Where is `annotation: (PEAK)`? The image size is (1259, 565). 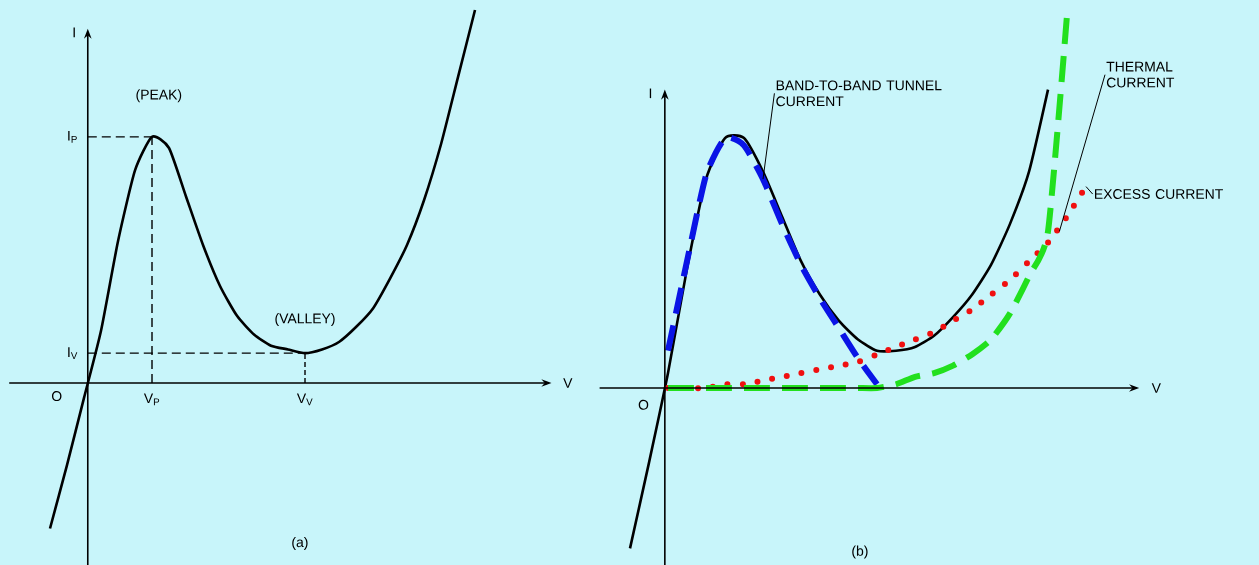 annotation: (PEAK) is located at coordinates (159, 96).